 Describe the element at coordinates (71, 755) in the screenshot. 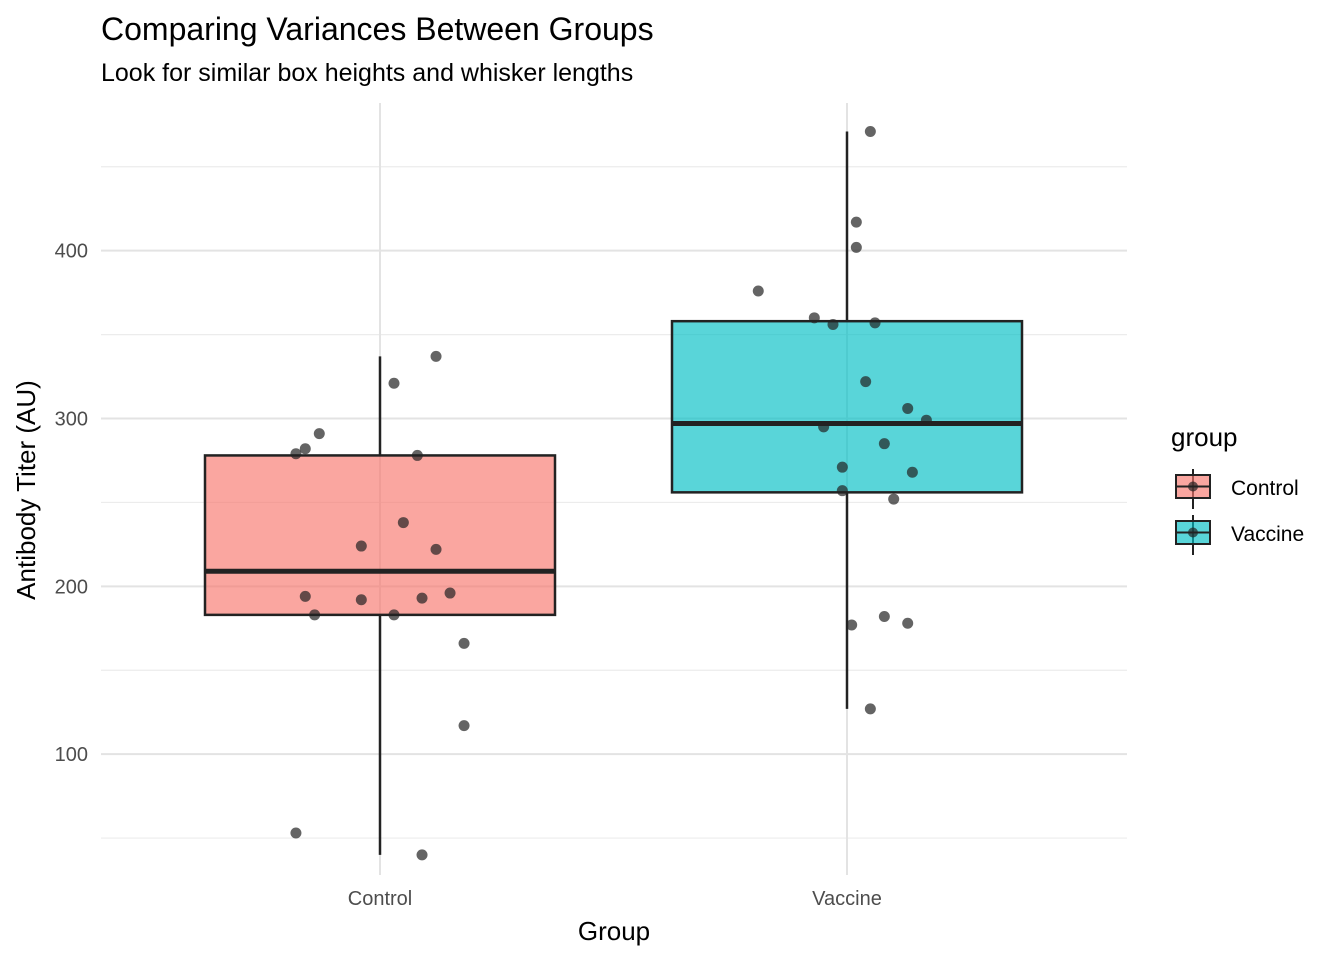

I see `y-tick-label: 100` at that location.